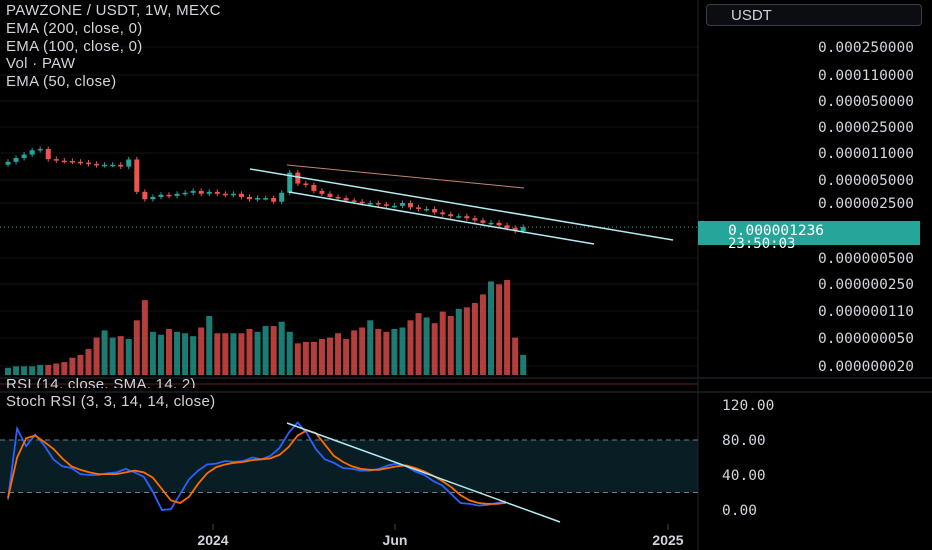 This screenshot has width=932, height=550. I want to click on stoch-tick-label: 0.00, so click(739, 511).